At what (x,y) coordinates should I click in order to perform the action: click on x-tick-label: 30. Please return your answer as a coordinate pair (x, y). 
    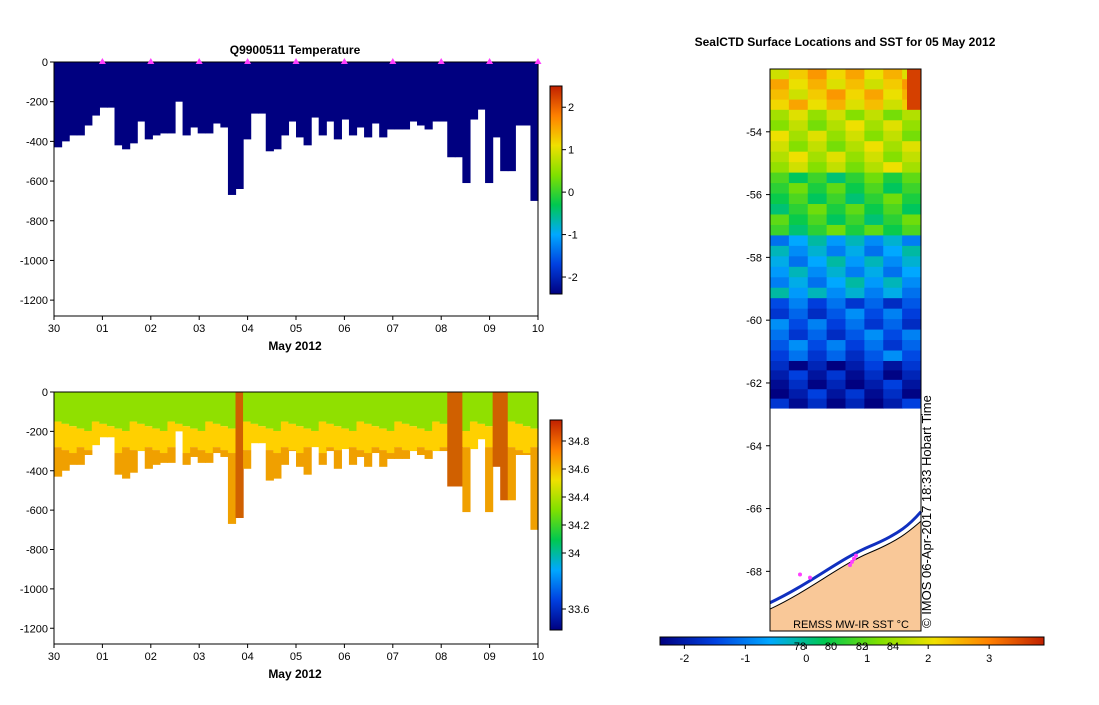
    Looking at the image, I should click on (54, 657).